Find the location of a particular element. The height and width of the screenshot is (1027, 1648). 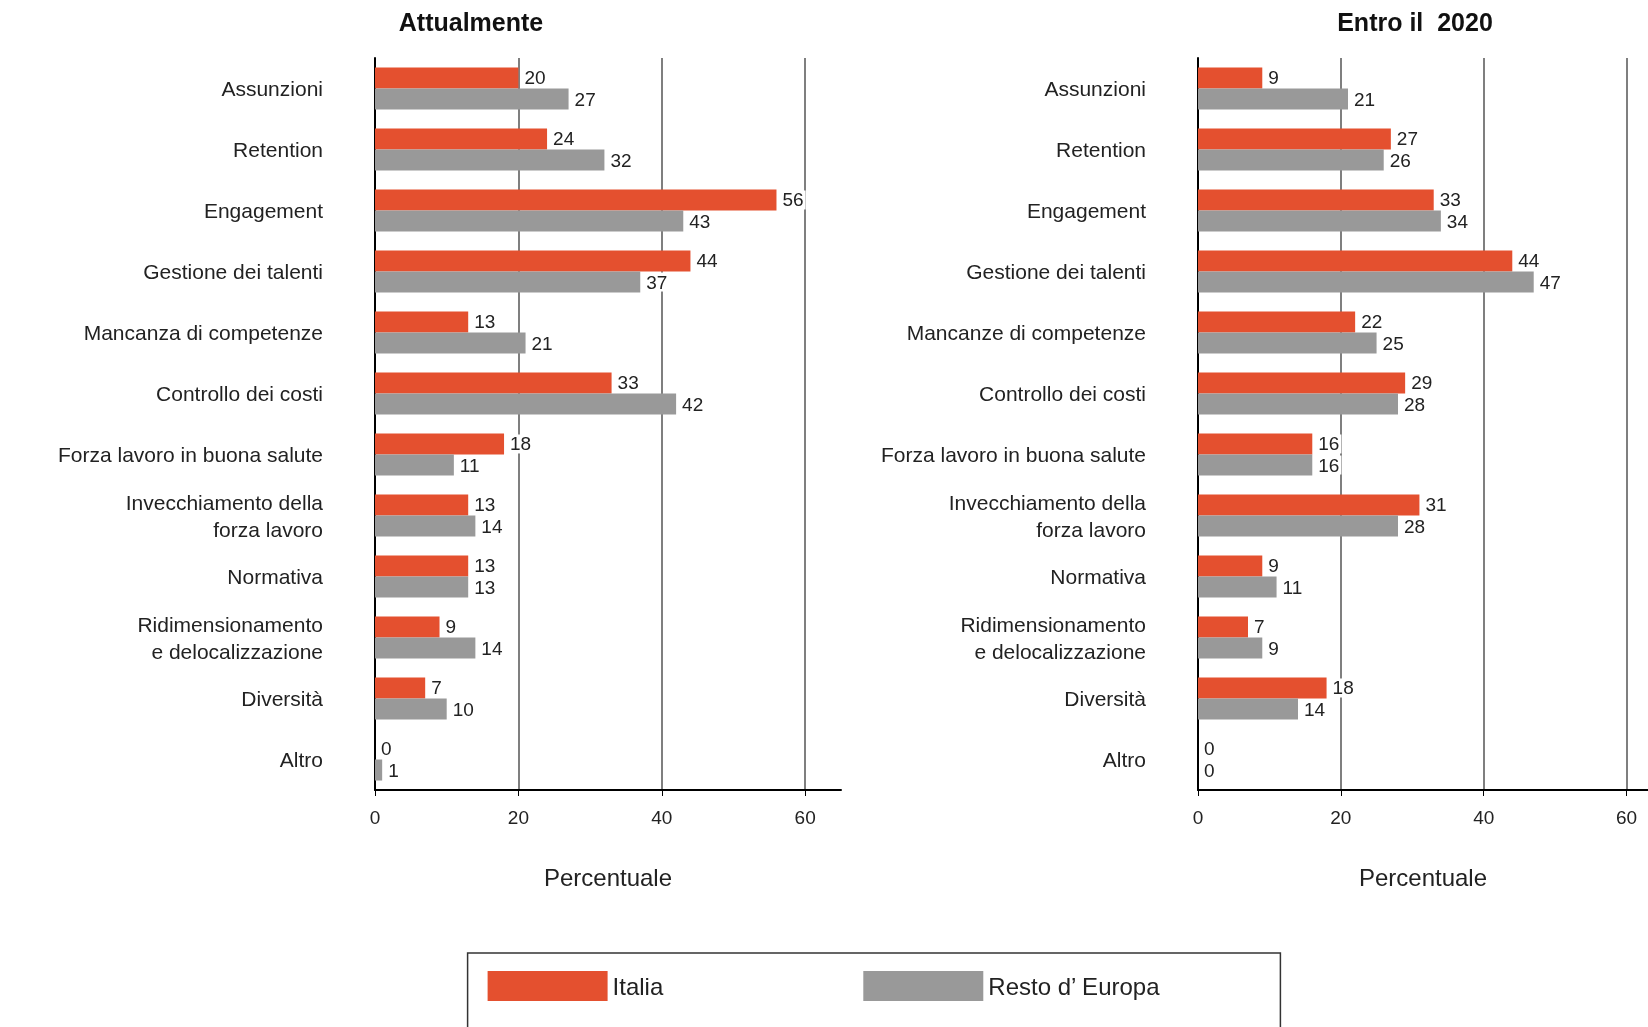

data-label: 10 is located at coordinates (463, 709).